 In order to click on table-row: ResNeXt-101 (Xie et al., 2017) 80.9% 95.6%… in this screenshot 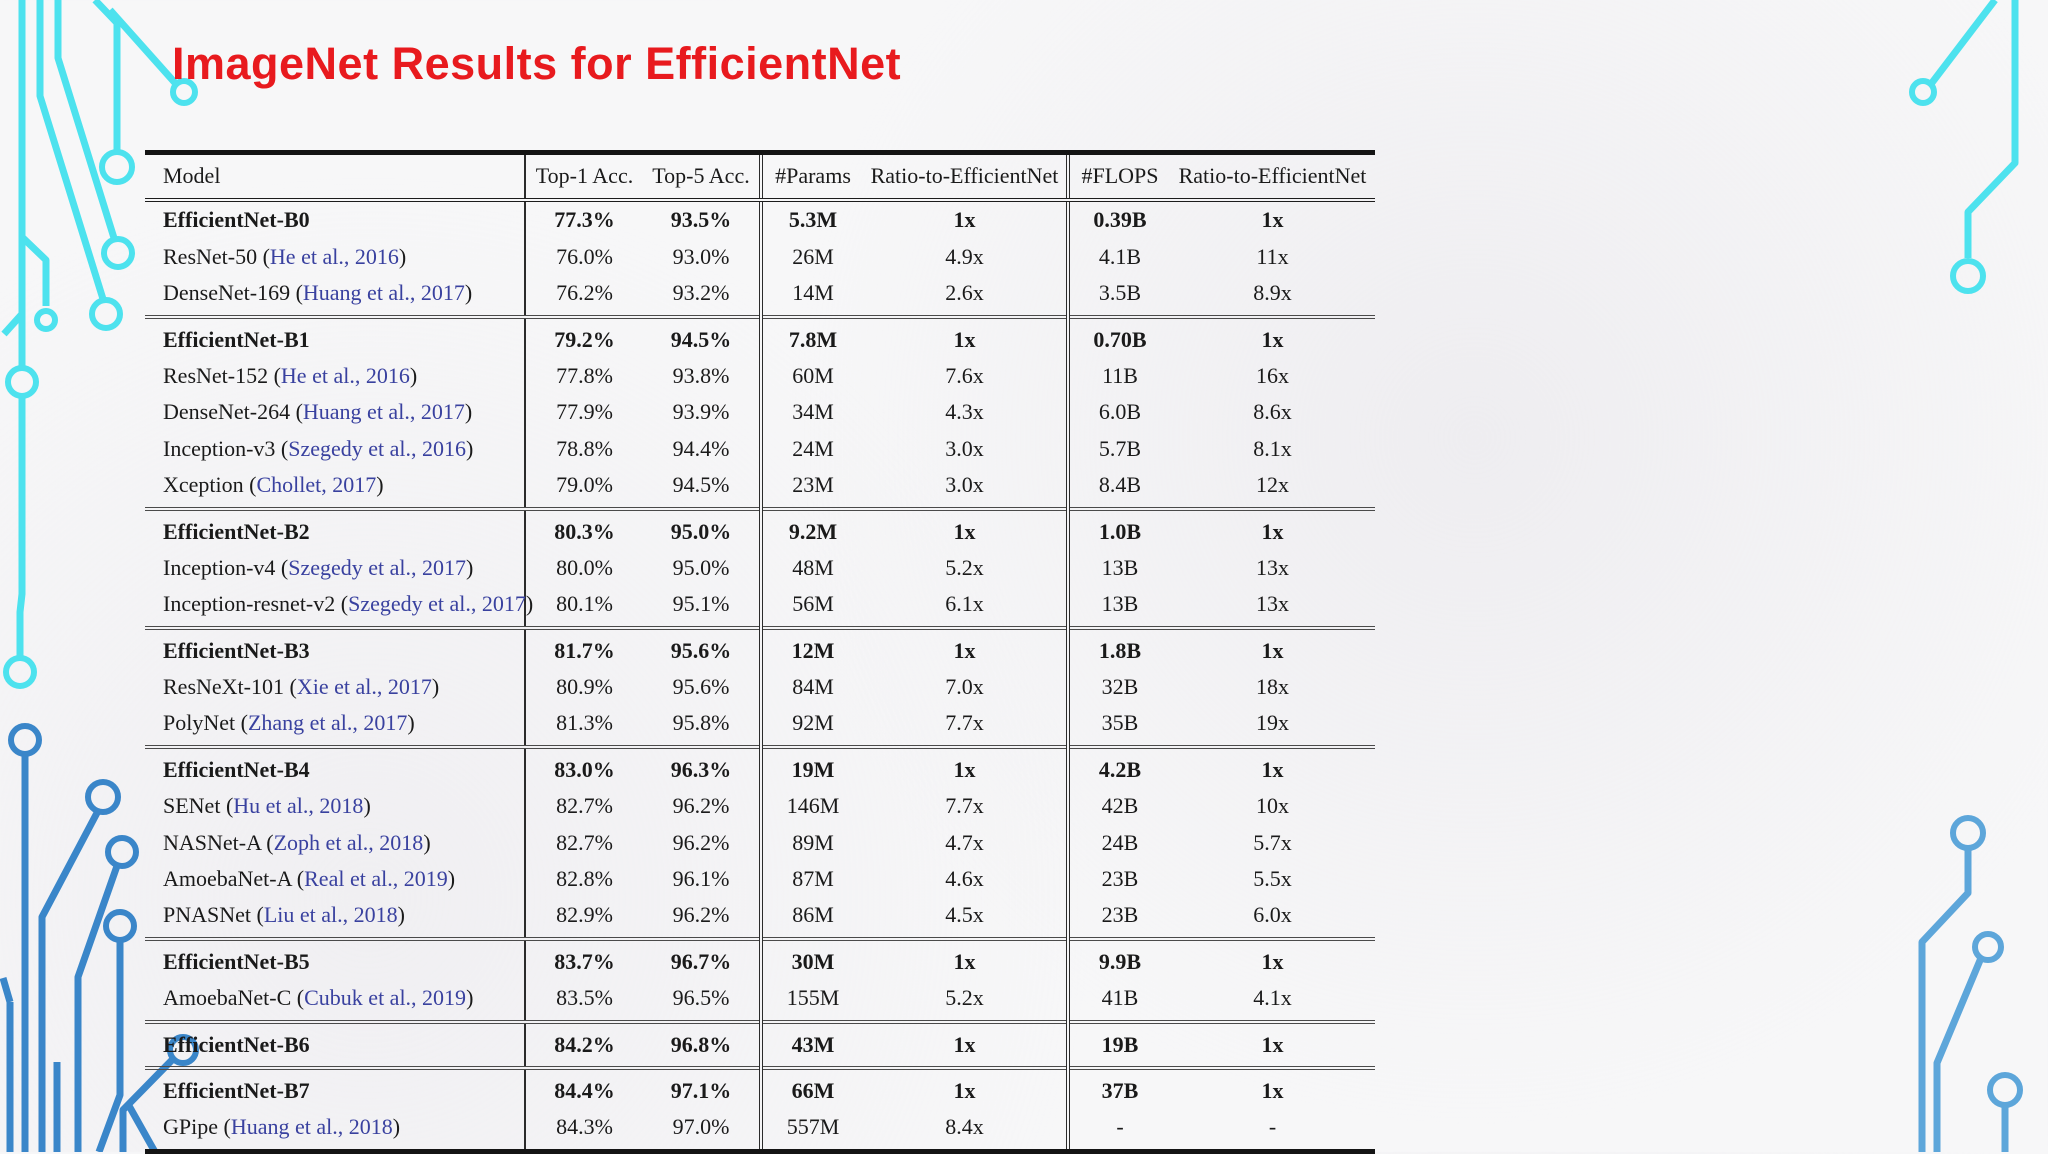, I will do `click(760, 687)`.